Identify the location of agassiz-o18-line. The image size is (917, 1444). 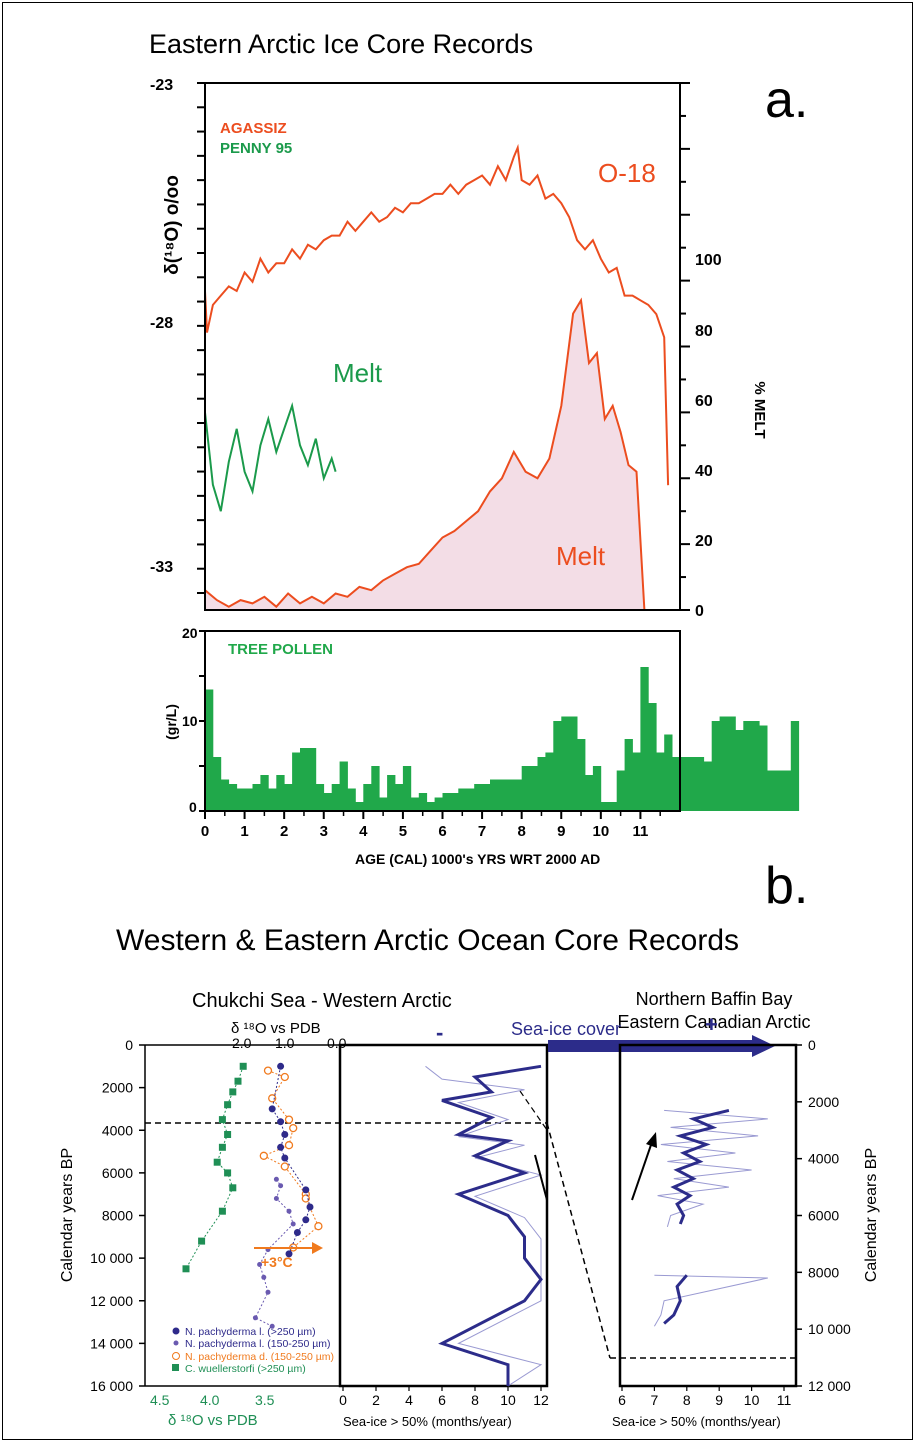
(437, 314).